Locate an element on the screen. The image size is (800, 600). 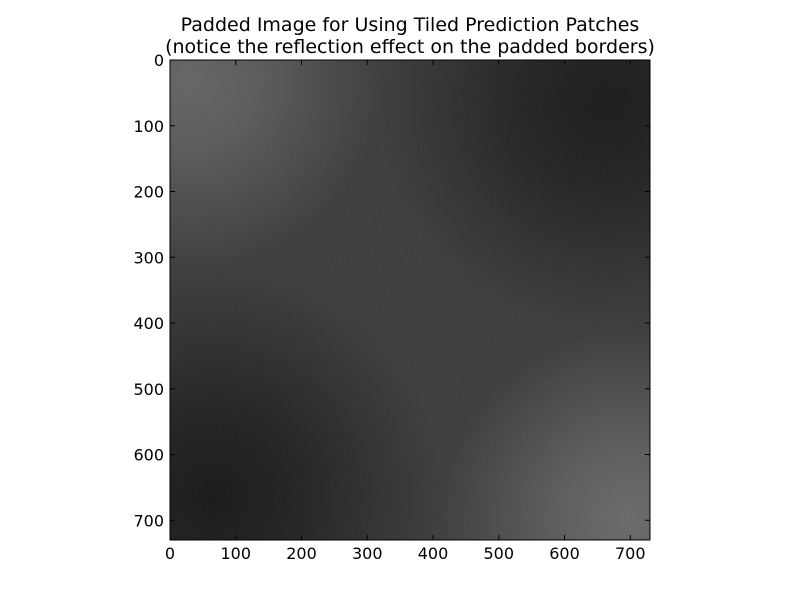
y-tick-label: 100 is located at coordinates (148, 126).